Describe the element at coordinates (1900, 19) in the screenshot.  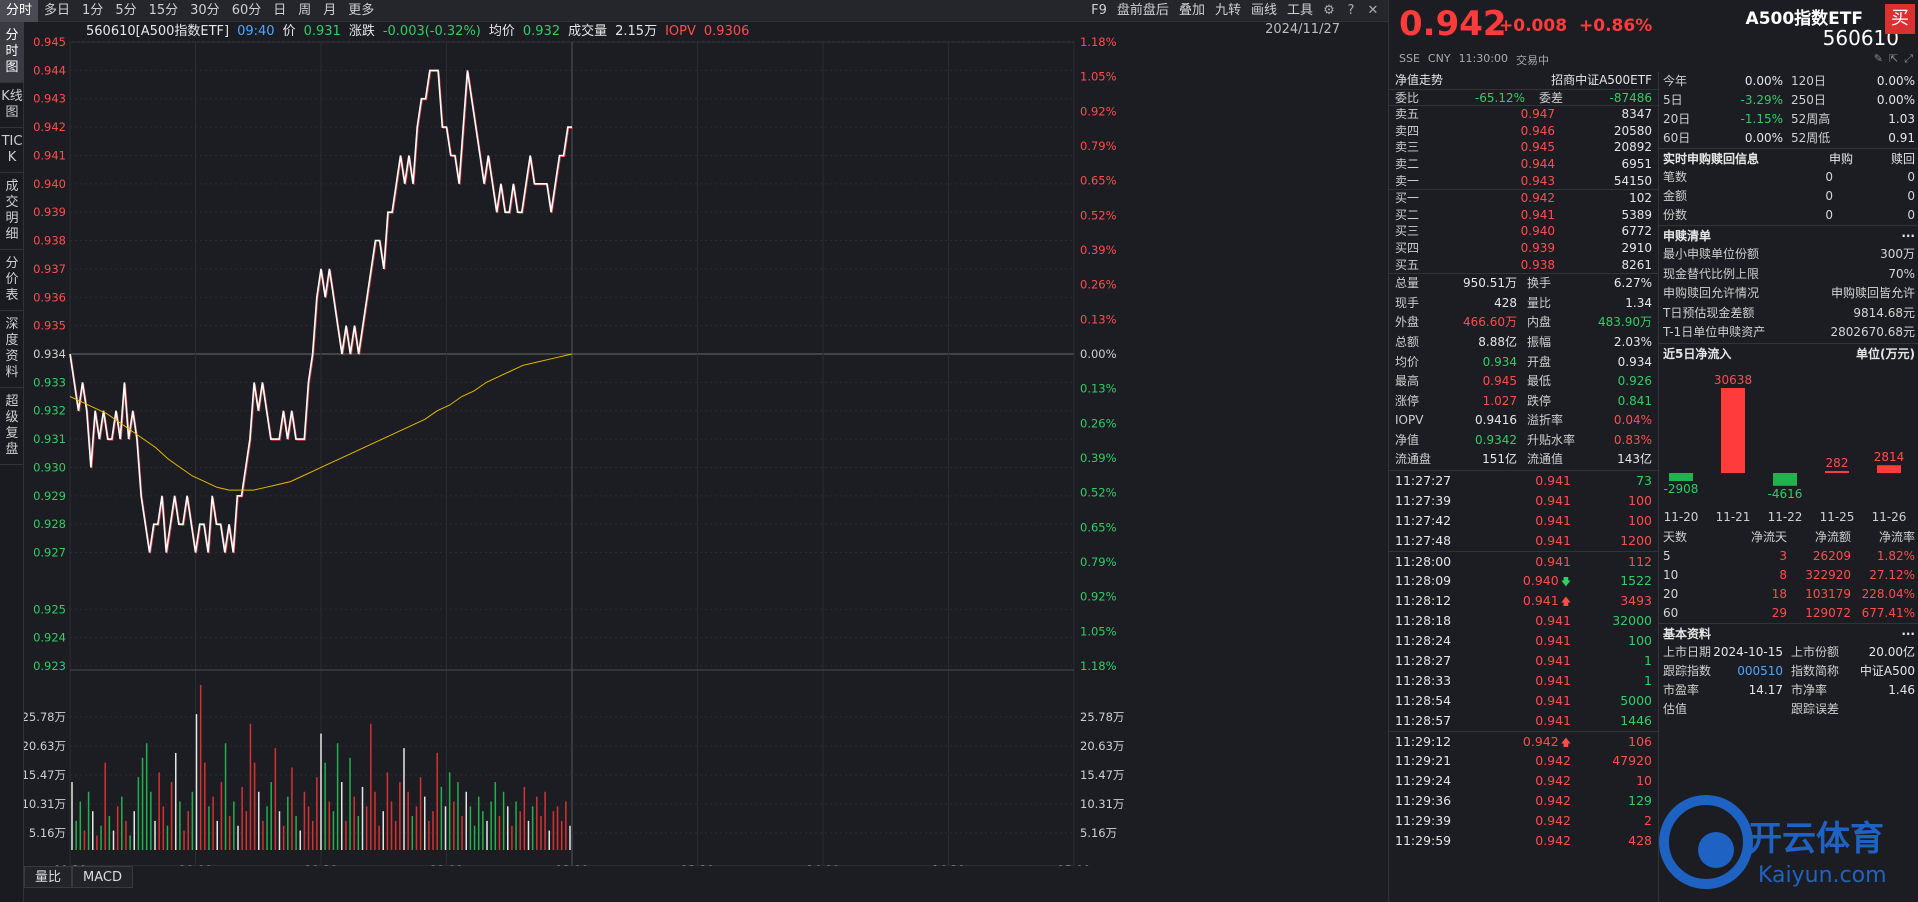
I see `buy-button: 买` at that location.